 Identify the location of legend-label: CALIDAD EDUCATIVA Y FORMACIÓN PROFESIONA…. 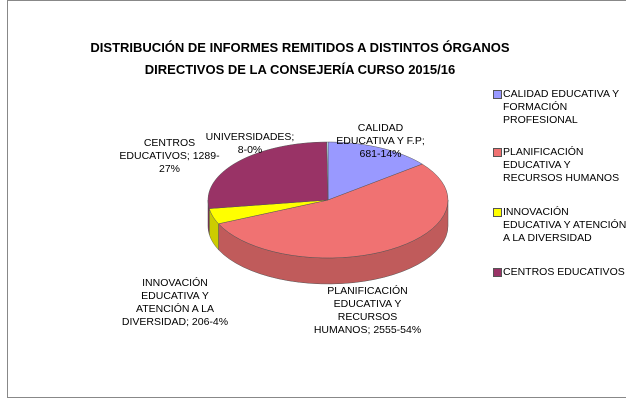
(561, 107).